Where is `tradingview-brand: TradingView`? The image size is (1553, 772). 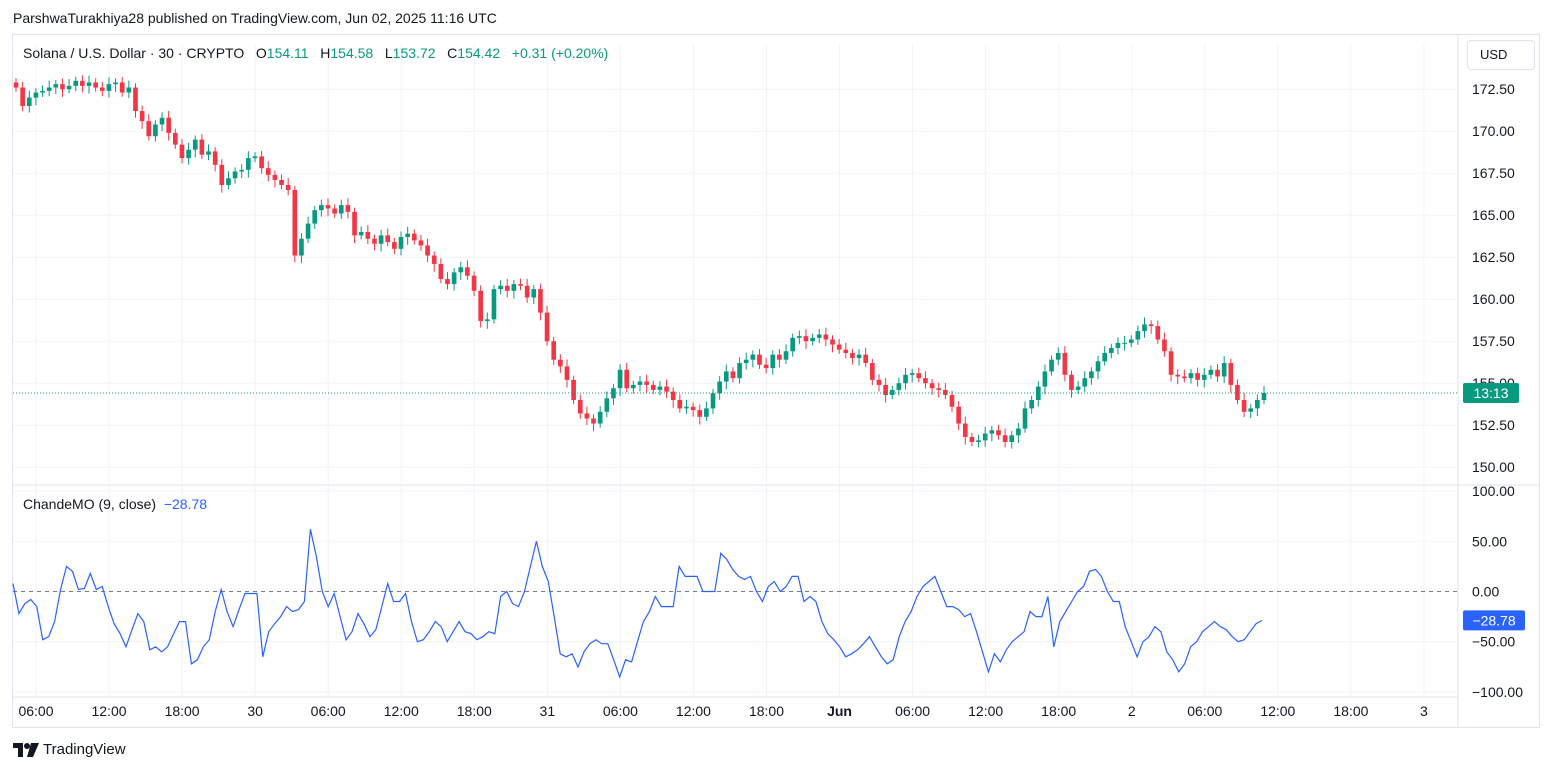 tradingview-brand: TradingView is located at coordinates (69, 749).